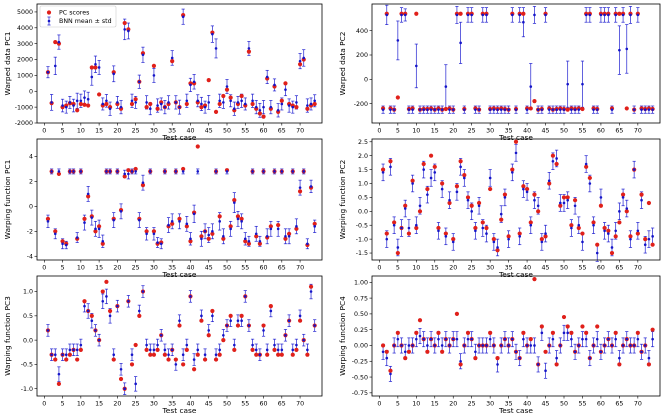 Image resolution: width=664 pixels, height=413 pixels. I want to click on y-tick-label: 4, so click(31, 157).